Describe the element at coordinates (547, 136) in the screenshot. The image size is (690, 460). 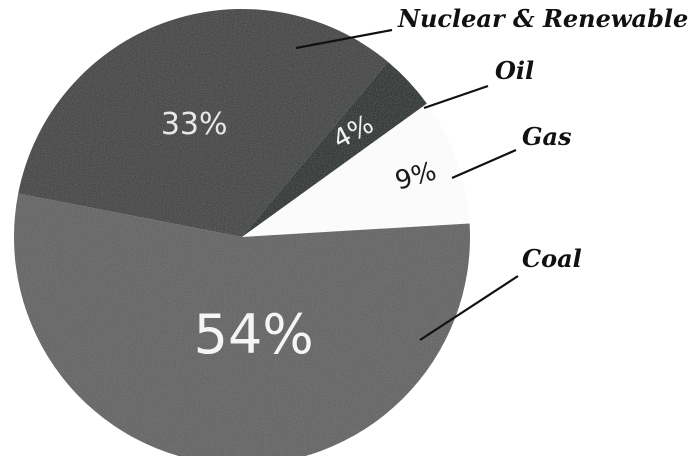
I see `legend-label: Gas` at that location.